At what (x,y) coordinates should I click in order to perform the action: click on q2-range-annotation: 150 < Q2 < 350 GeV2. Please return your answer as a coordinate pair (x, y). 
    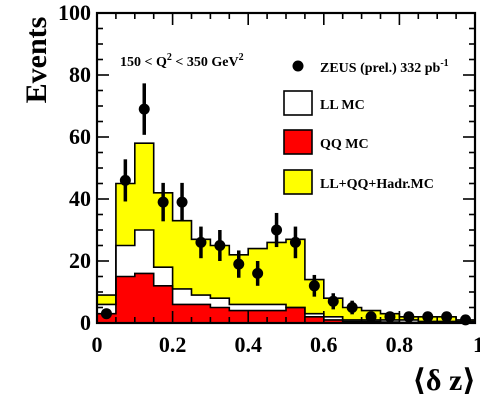
    Looking at the image, I should click on (182, 61).